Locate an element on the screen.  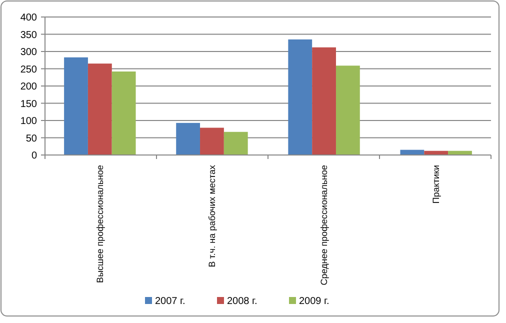
y-tick-label: 300 is located at coordinates (29, 52).